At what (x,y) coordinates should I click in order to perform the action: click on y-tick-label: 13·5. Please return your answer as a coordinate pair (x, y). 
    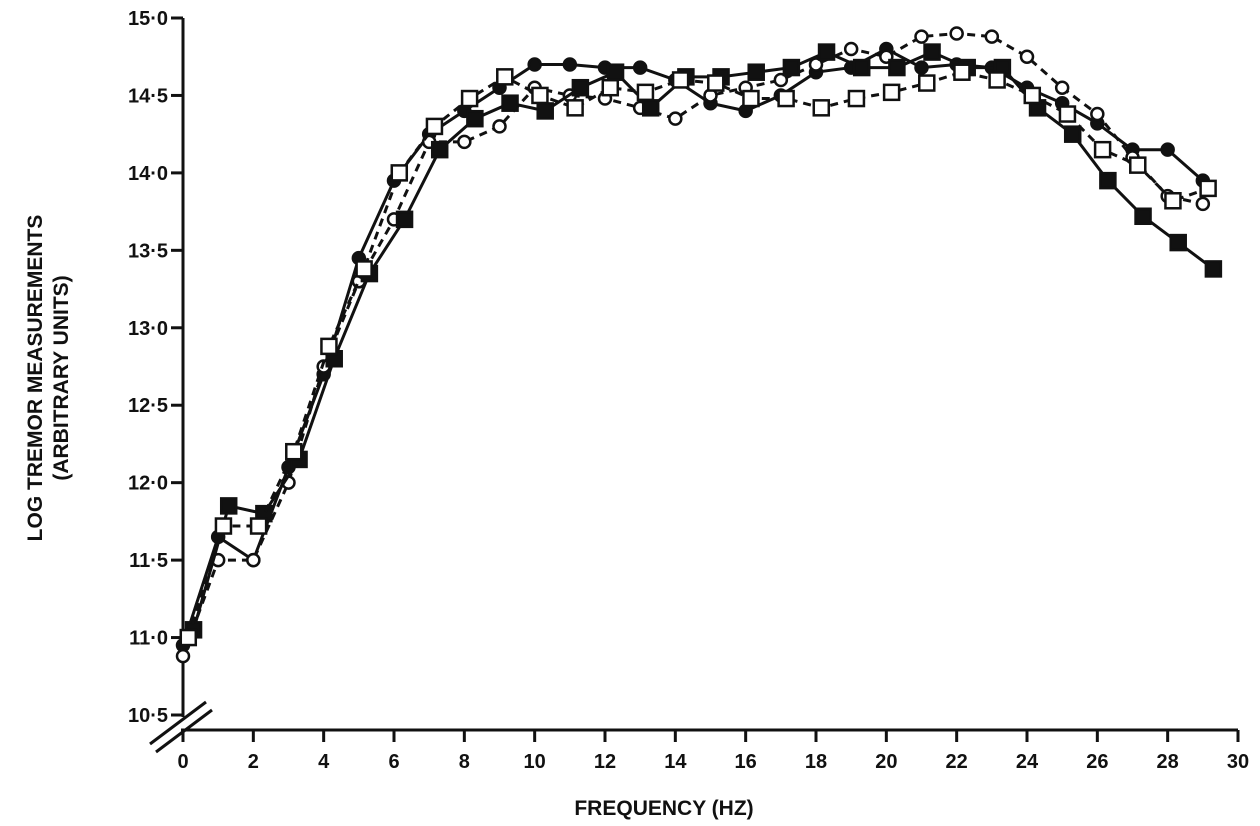
    Looking at the image, I should click on (148, 251).